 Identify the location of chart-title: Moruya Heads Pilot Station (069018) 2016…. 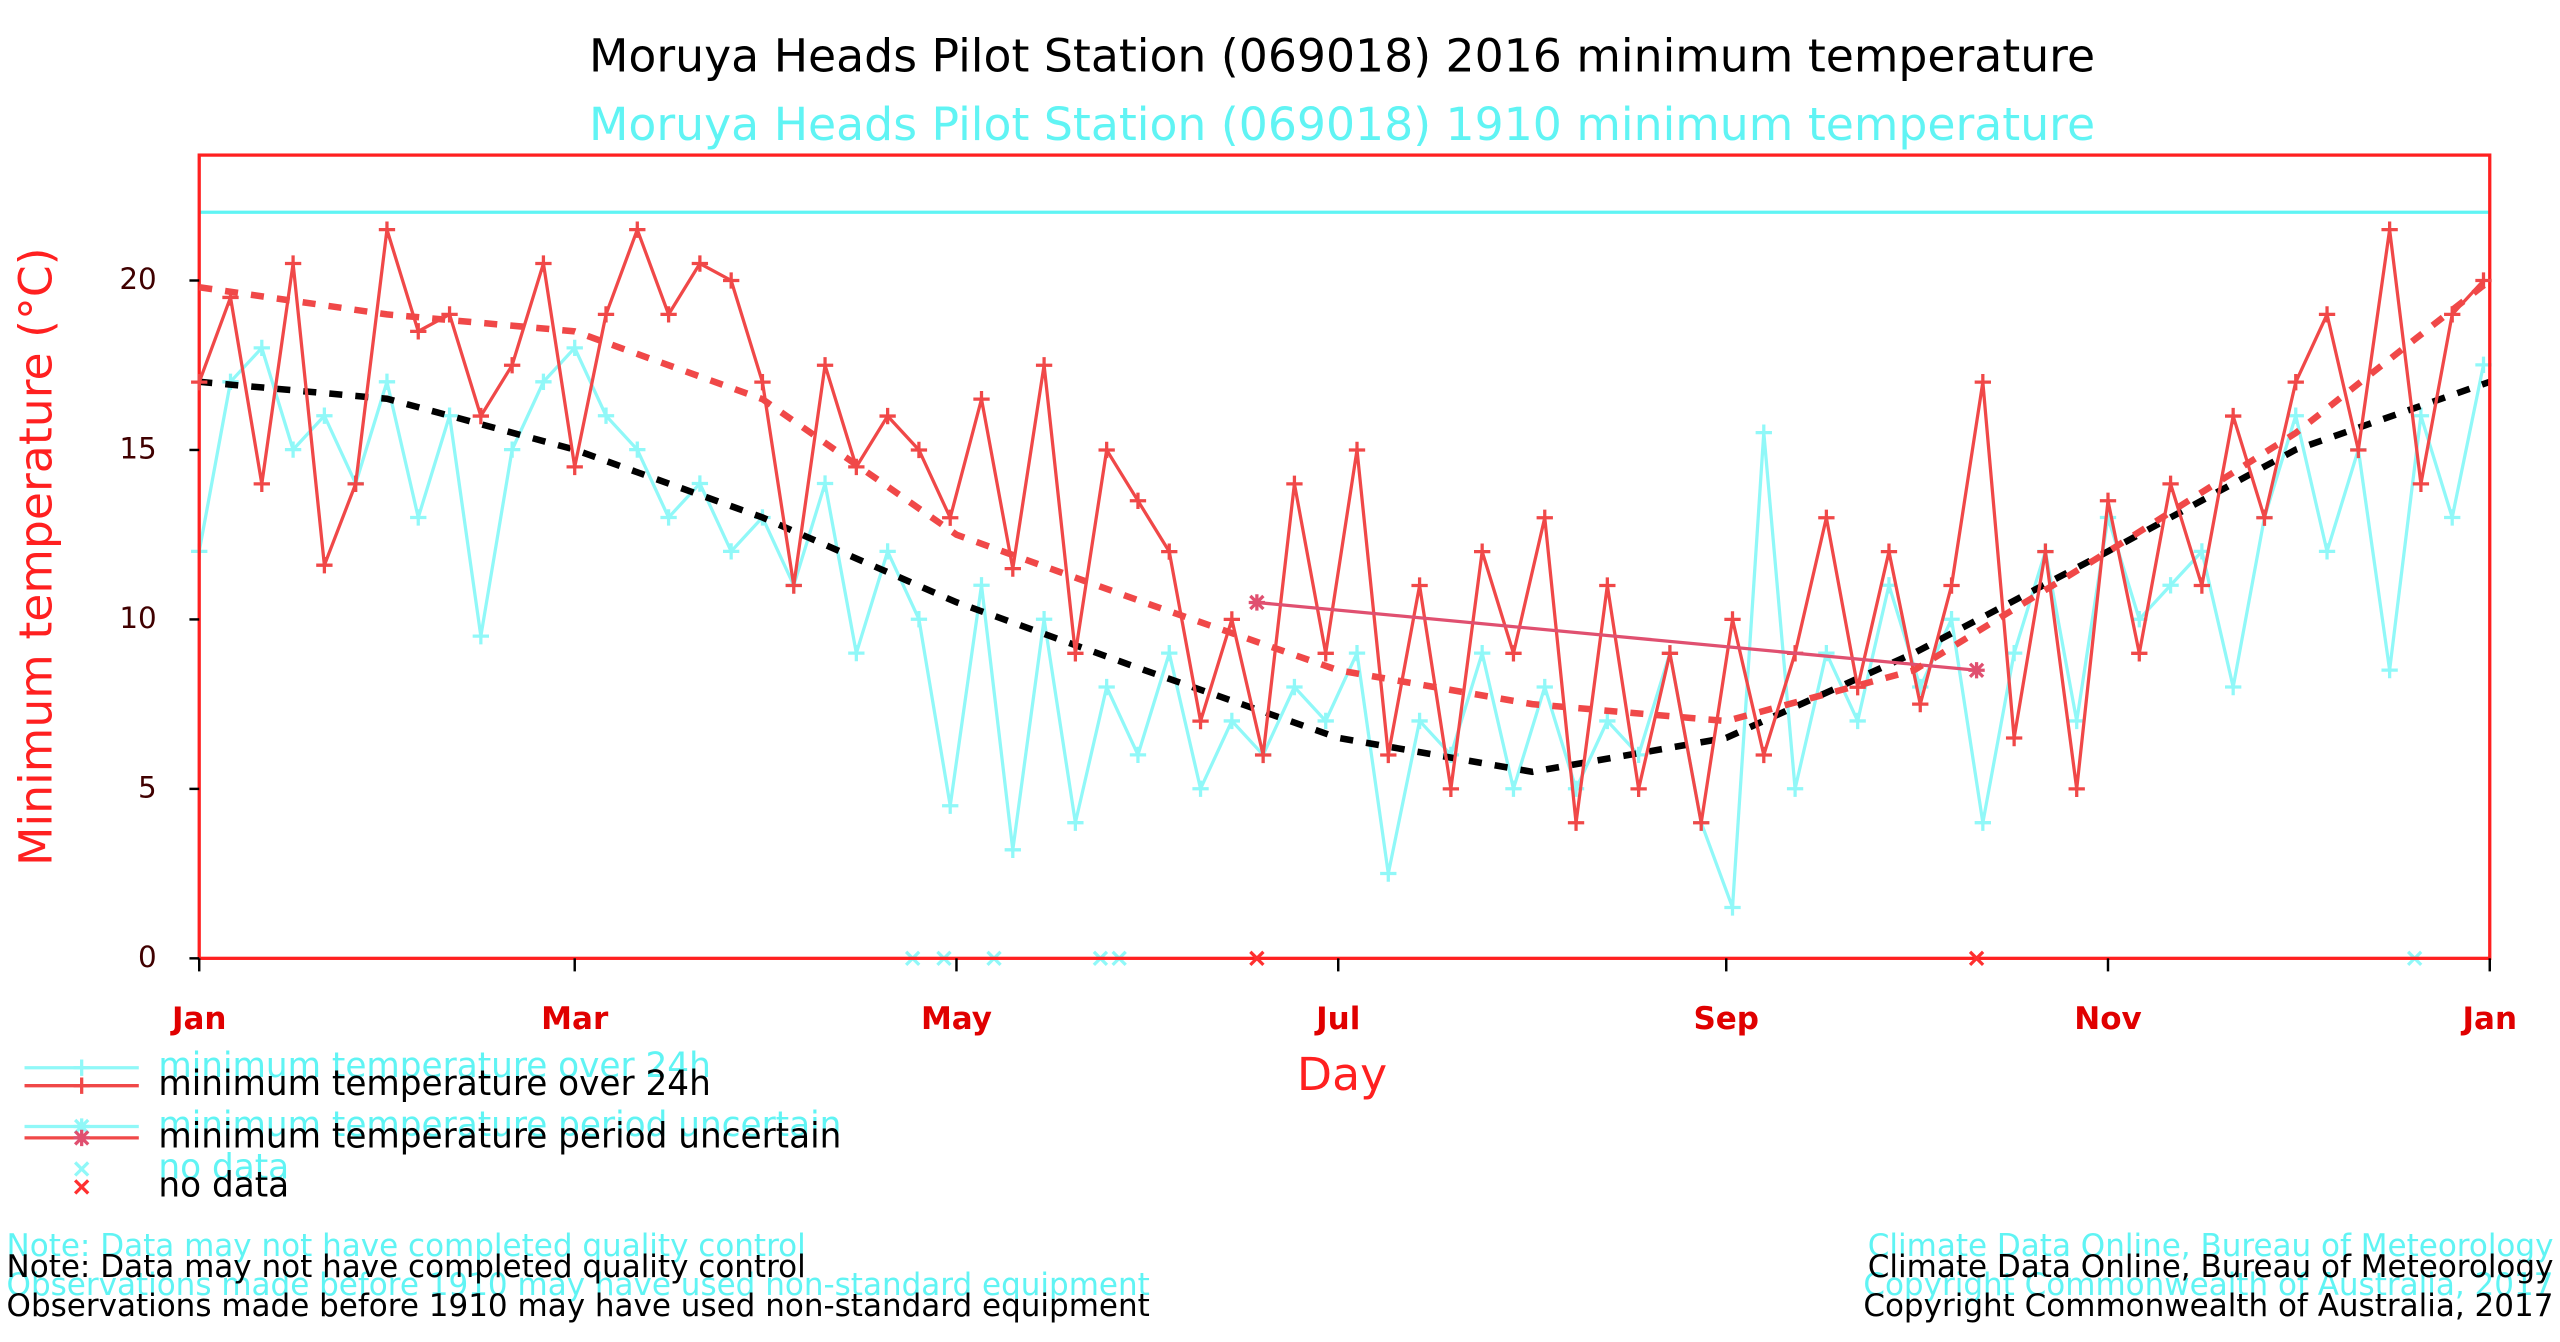
(1342, 55).